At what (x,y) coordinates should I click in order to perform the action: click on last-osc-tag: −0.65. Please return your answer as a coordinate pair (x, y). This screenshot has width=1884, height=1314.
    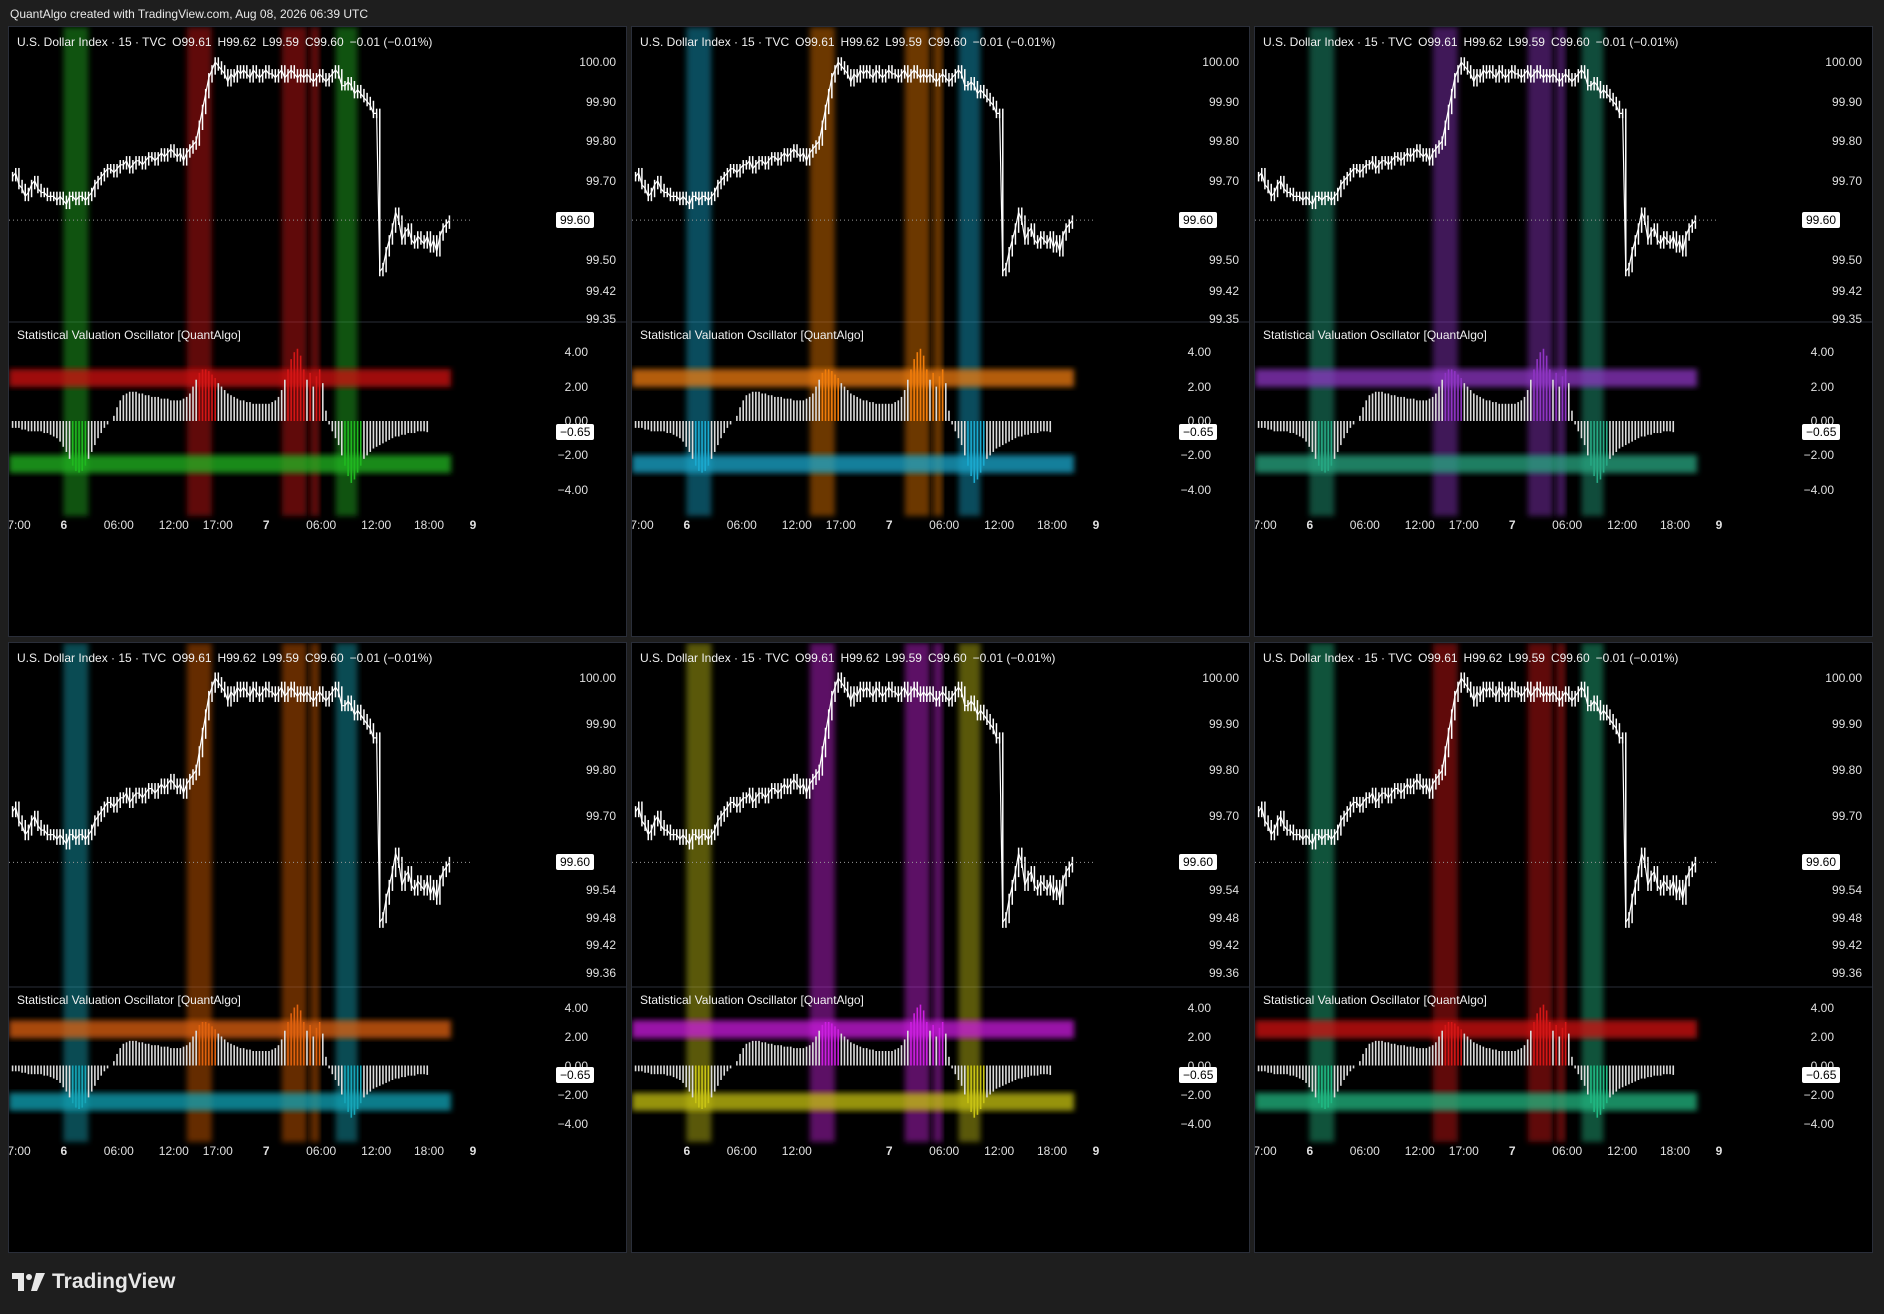
    Looking at the image, I should click on (1198, 432).